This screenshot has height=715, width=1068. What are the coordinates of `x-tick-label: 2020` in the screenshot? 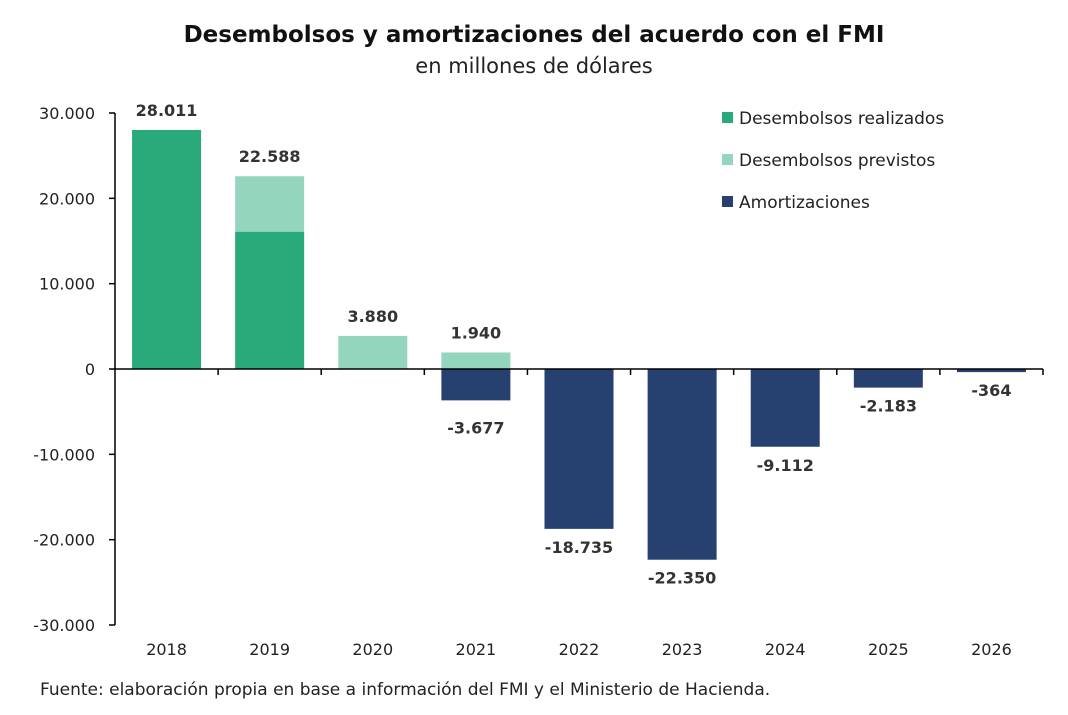 It's located at (372, 649).